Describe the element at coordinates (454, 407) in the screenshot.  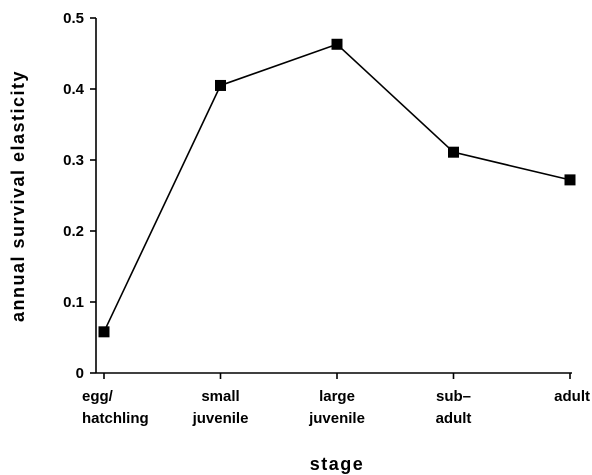
I see `x-tick-label: sub– adult` at that location.